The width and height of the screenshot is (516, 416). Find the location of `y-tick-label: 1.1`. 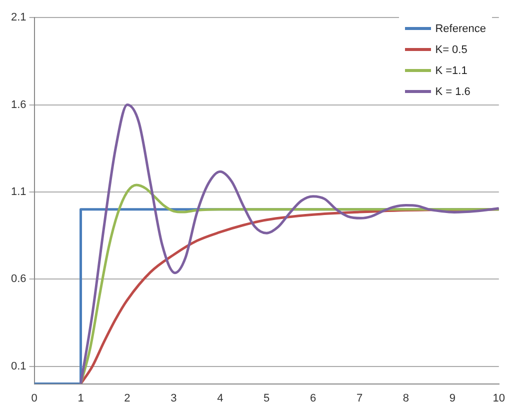

y-tick-label: 1.1 is located at coordinates (18, 192).